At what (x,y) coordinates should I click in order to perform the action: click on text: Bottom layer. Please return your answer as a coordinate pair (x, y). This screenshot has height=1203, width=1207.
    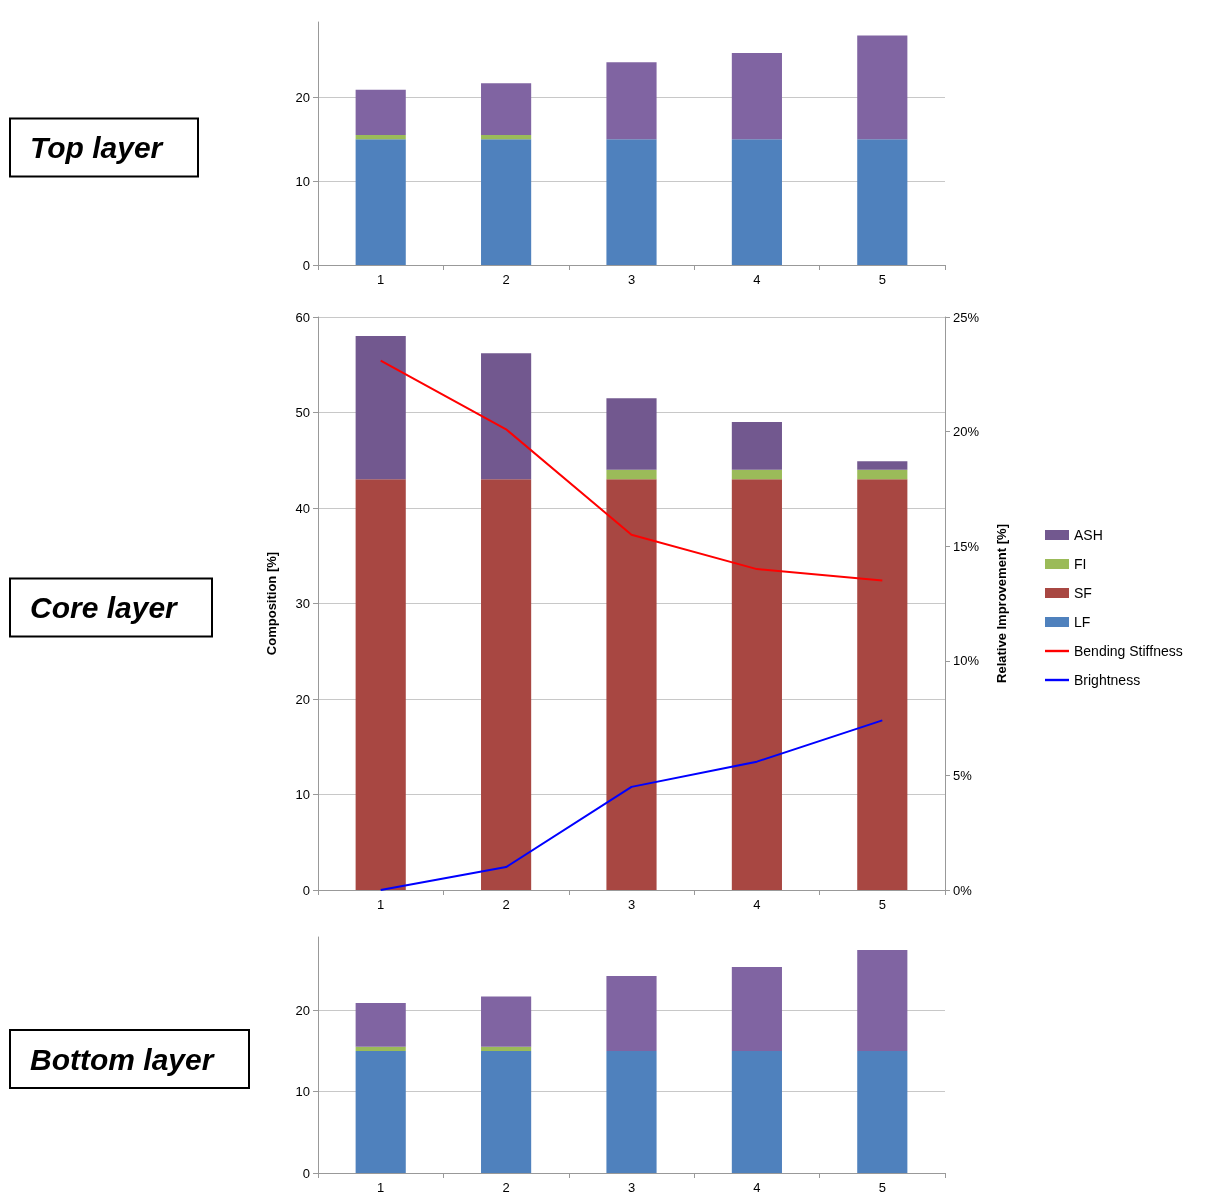
    Looking at the image, I should click on (123, 1059).